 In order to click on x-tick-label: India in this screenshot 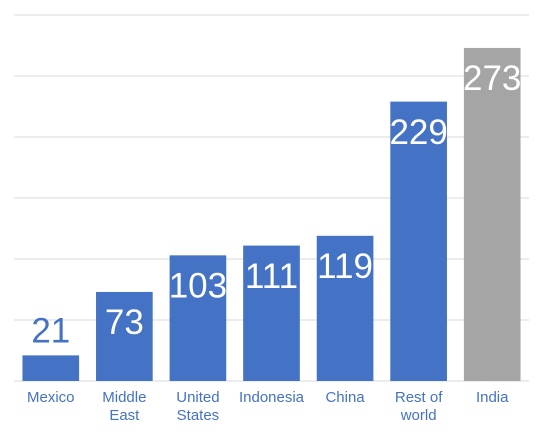, I will do `click(492, 397)`.